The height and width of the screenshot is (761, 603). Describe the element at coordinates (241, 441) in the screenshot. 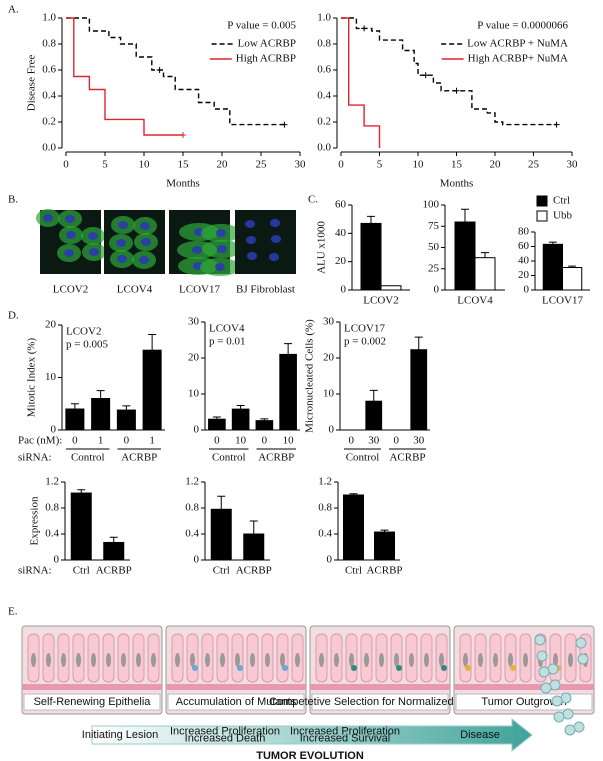

I see `x-tick-label: 10` at that location.